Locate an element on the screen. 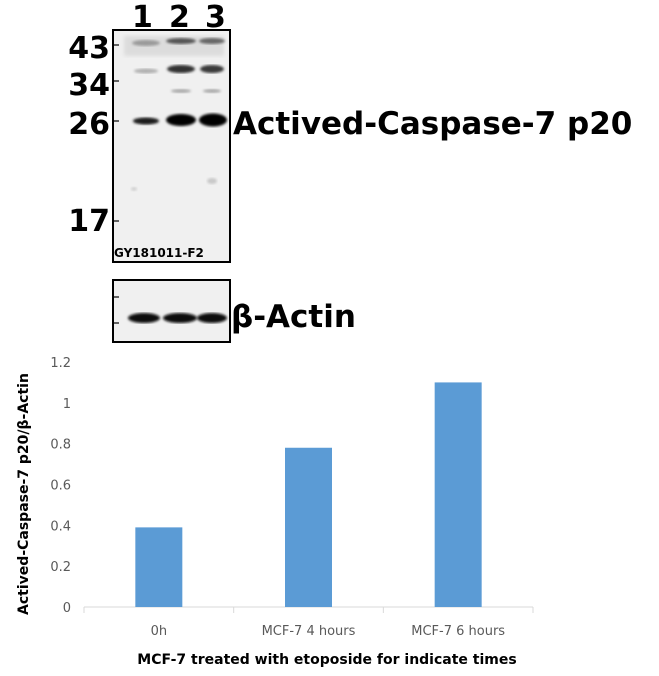  marker-43: 43 is located at coordinates (89, 48).